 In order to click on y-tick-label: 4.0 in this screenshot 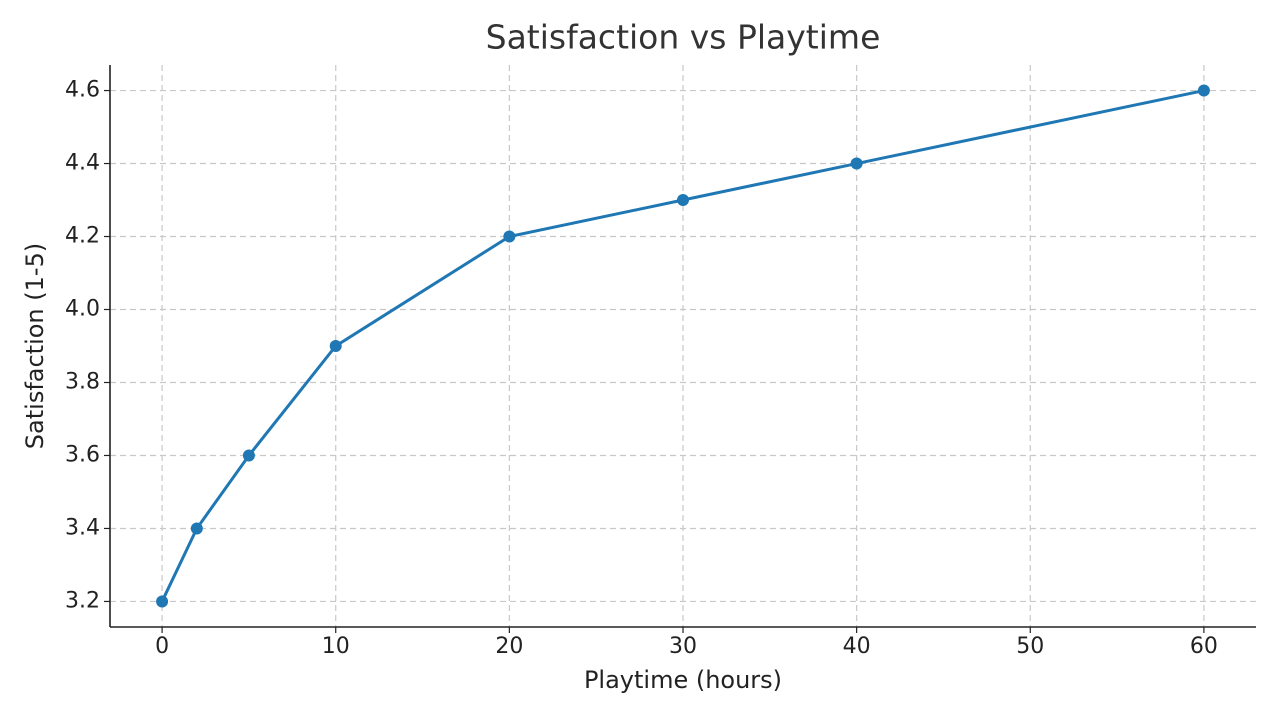, I will do `click(82, 309)`.